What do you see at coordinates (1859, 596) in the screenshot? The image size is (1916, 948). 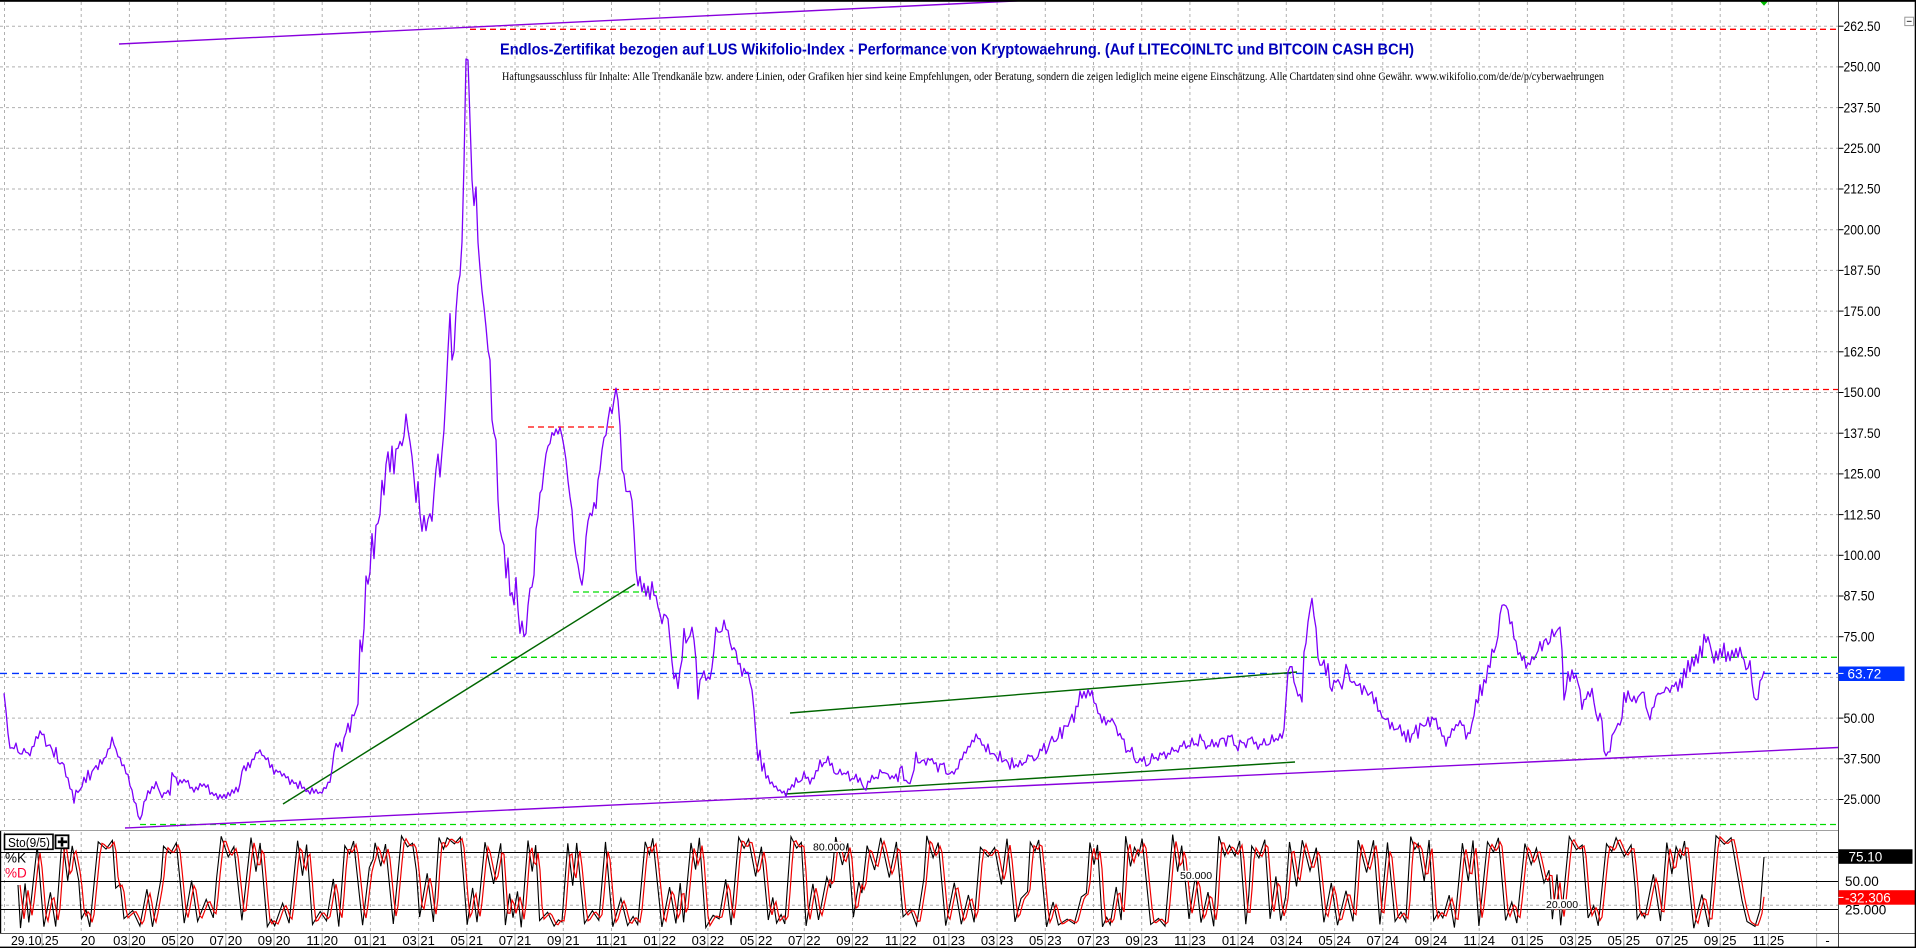 I see `svg-text: 87.50` at bounding box center [1859, 596].